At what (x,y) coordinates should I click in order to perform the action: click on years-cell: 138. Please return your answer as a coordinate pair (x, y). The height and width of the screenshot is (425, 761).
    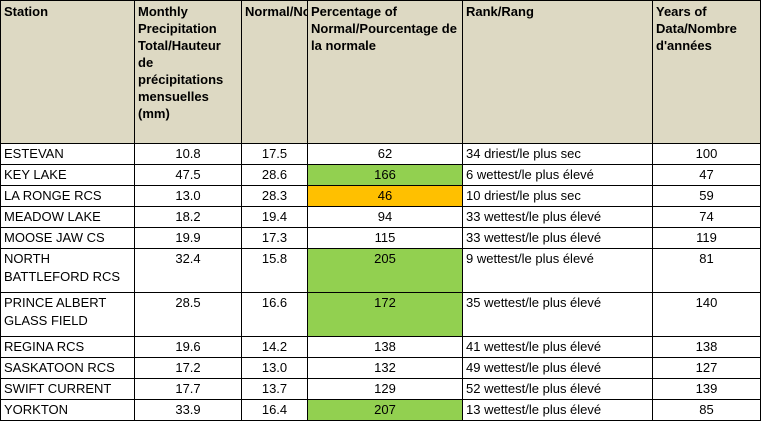
    Looking at the image, I should click on (706, 347).